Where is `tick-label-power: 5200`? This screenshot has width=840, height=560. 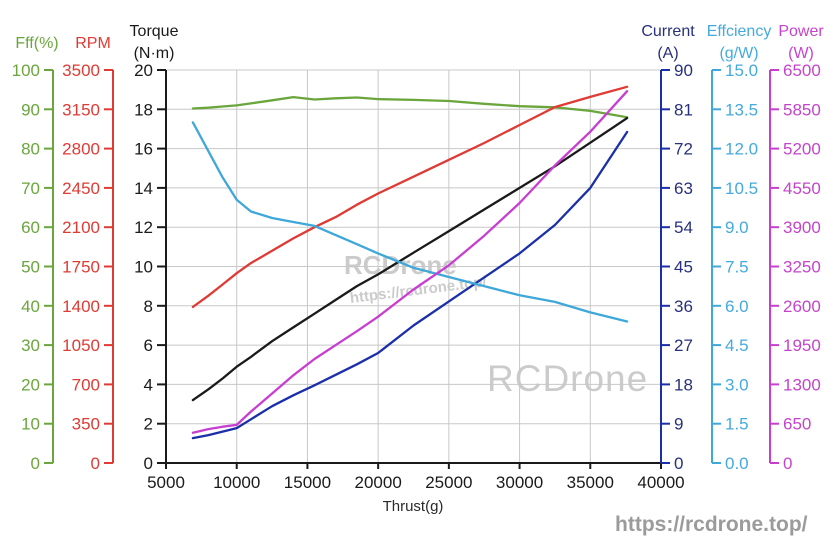
tick-label-power: 5200 is located at coordinates (802, 149).